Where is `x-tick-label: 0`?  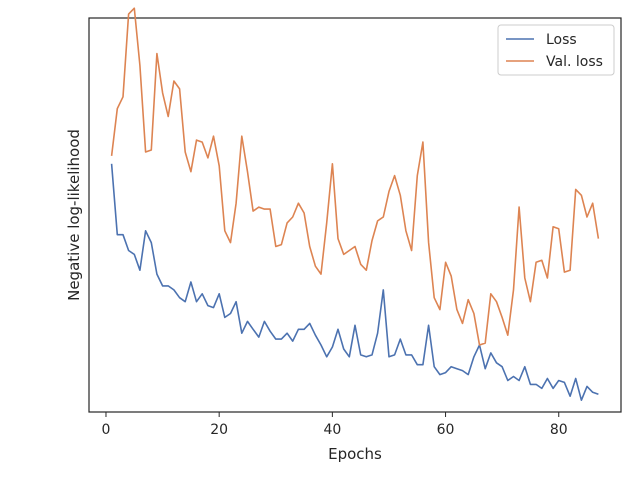
x-tick-label: 0 is located at coordinates (106, 430).